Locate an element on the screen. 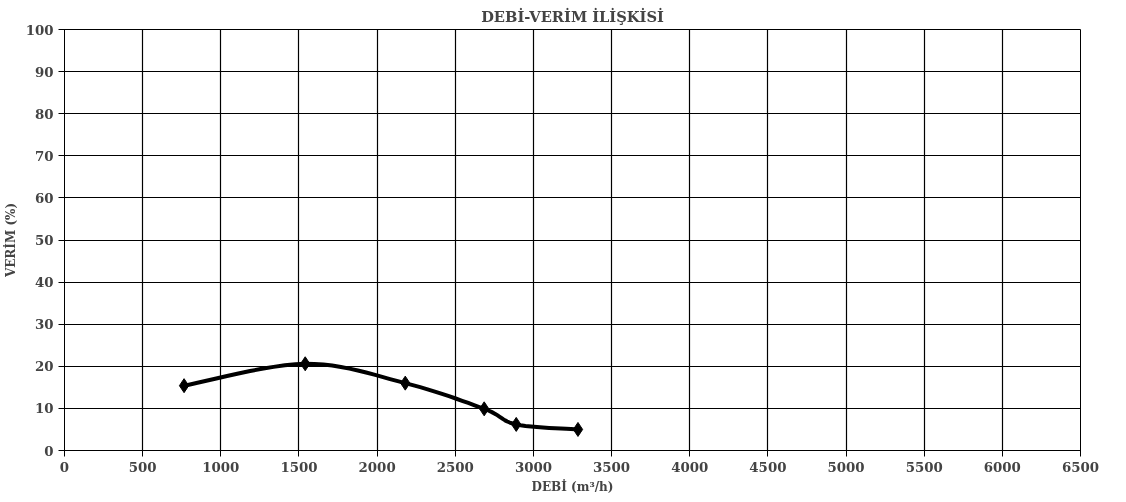 The width and height of the screenshot is (1126, 502). x-tick-label: 3500 is located at coordinates (612, 466).